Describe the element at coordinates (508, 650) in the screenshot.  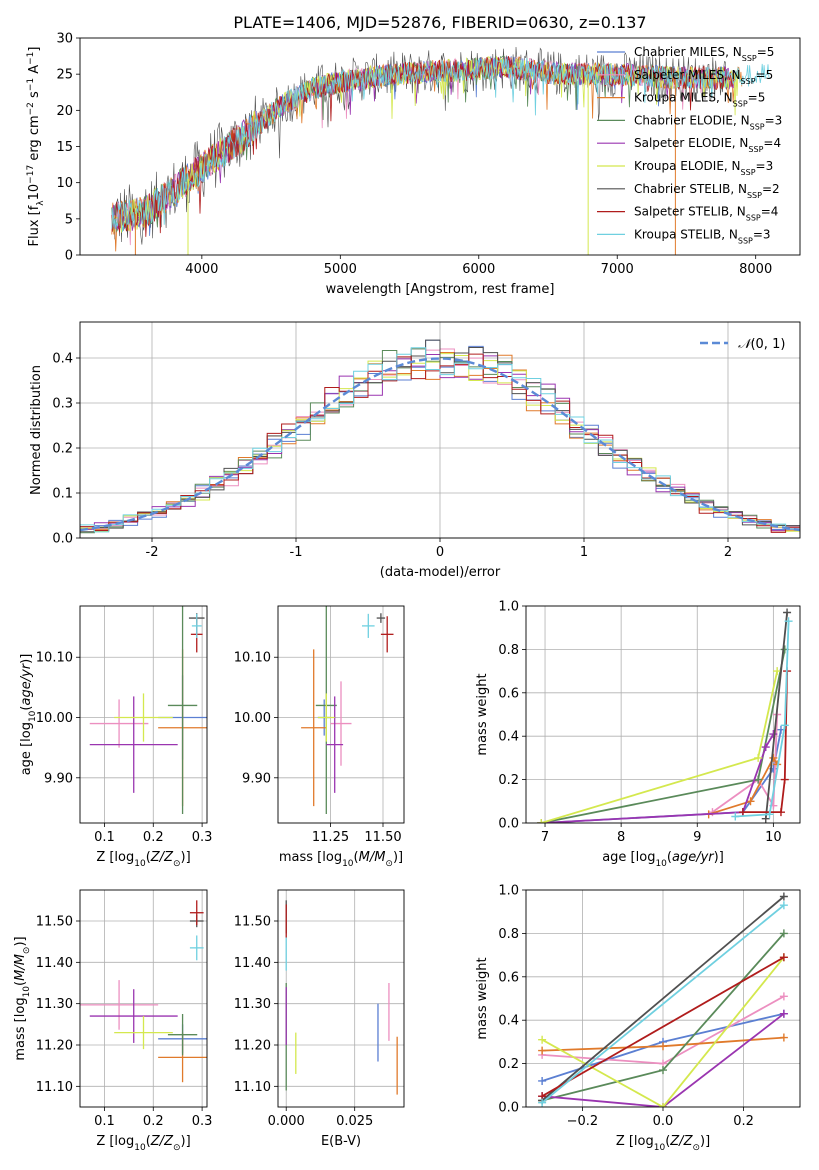
I see `y-tick-label: 0.8` at that location.